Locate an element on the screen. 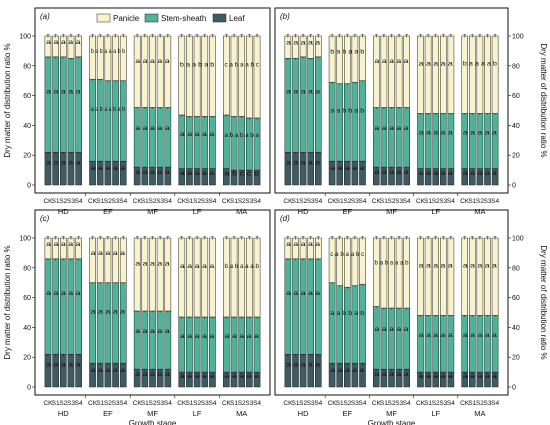  significance-letters: c a b a a b c is located at coordinates (347, 255).